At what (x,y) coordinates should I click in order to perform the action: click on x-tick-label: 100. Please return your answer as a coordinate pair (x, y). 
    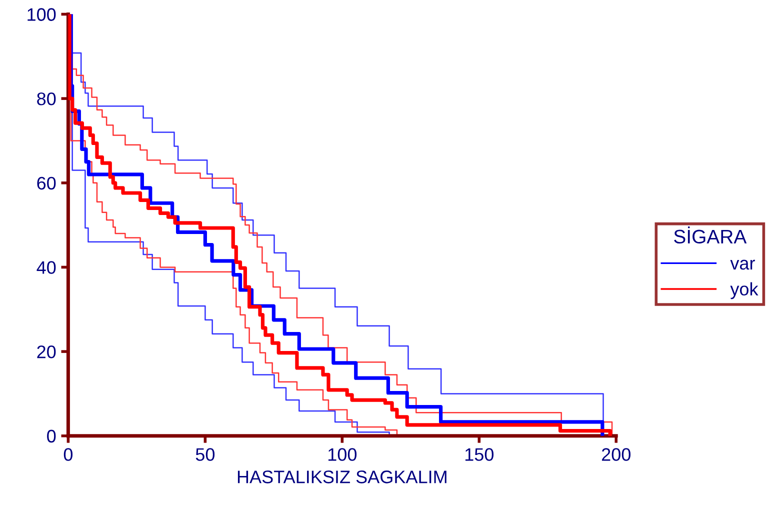
    Looking at the image, I should click on (342, 454).